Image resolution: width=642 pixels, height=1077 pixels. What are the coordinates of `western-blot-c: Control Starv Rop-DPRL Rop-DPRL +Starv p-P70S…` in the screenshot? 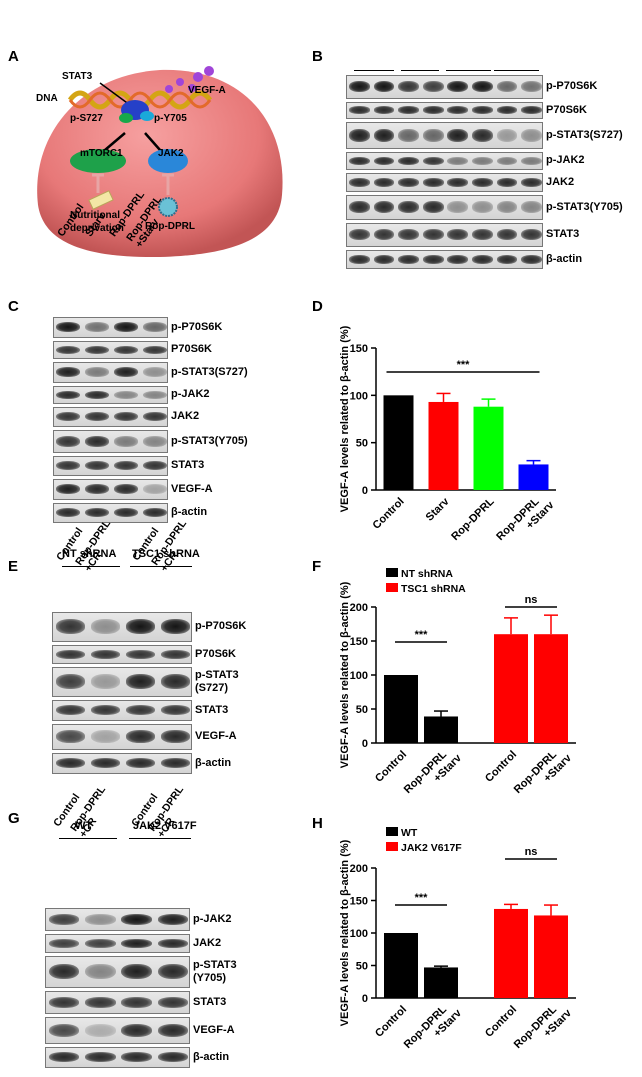 It's located at (165, 362).